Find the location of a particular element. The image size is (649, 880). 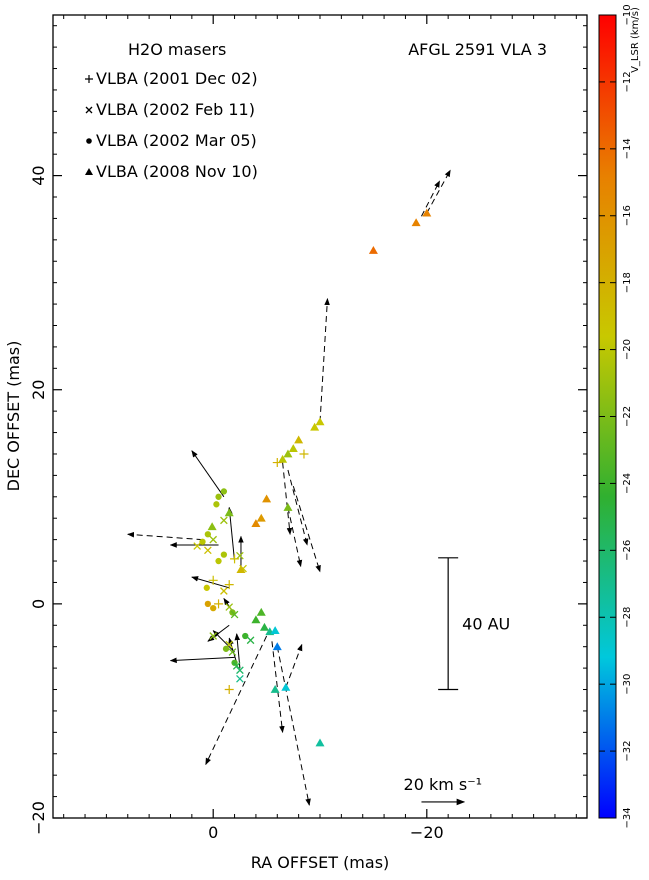

velocity-reference-label: 20 km s⁻¹ is located at coordinates (443, 784).